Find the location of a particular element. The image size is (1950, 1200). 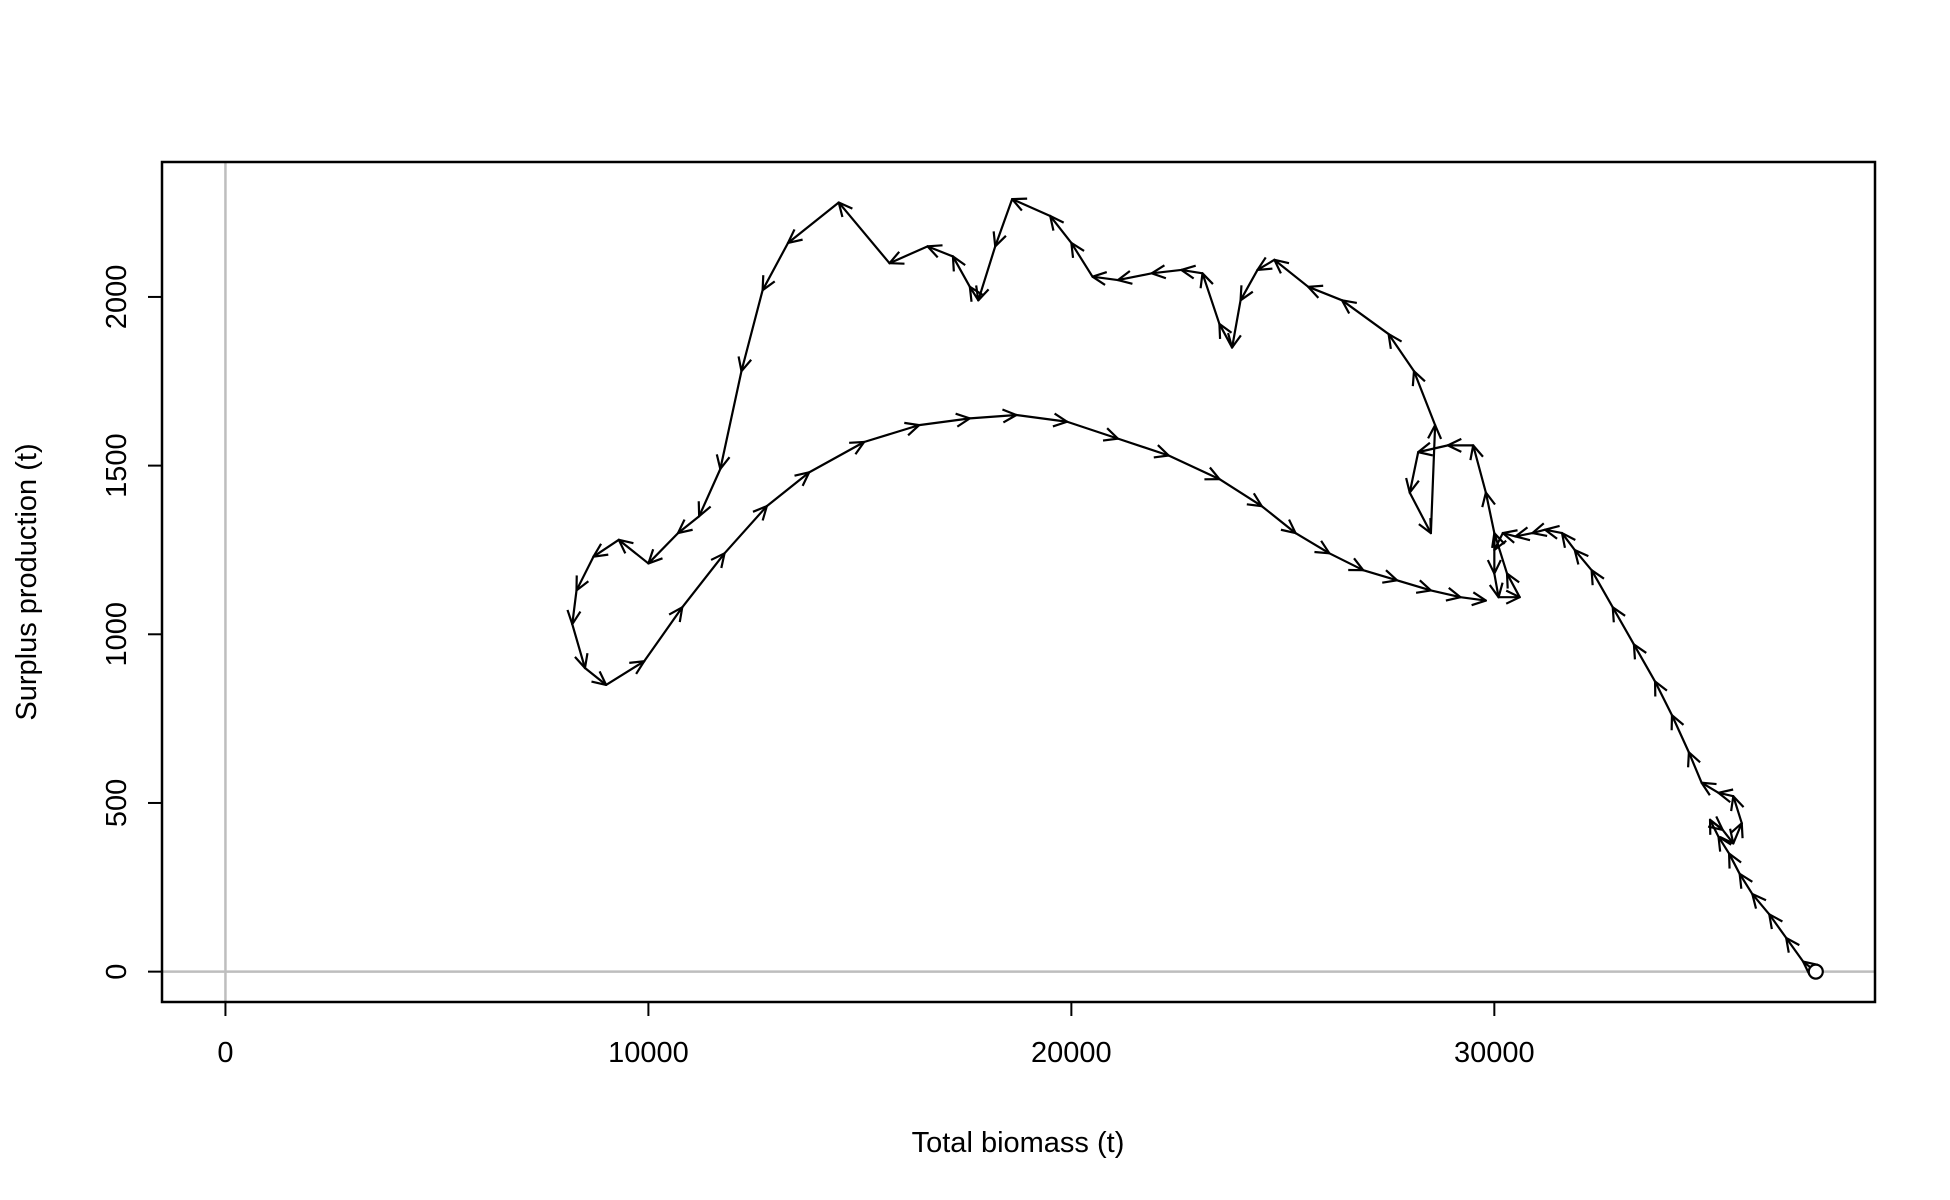

y-tick-label: 1500 is located at coordinates (117, 465).